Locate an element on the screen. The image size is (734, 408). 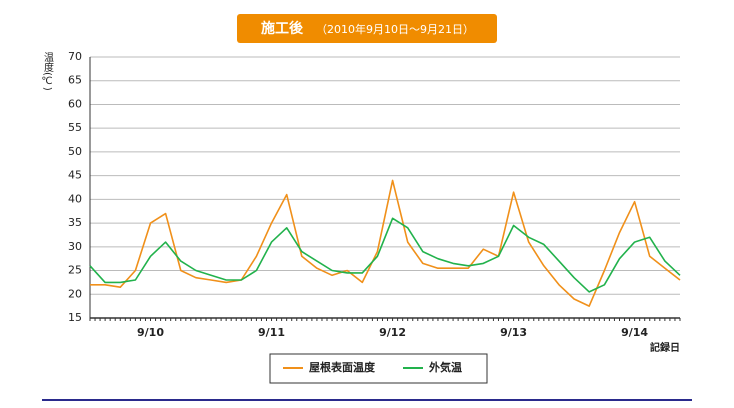
y-tick-label: 30 is located at coordinates (75, 246).